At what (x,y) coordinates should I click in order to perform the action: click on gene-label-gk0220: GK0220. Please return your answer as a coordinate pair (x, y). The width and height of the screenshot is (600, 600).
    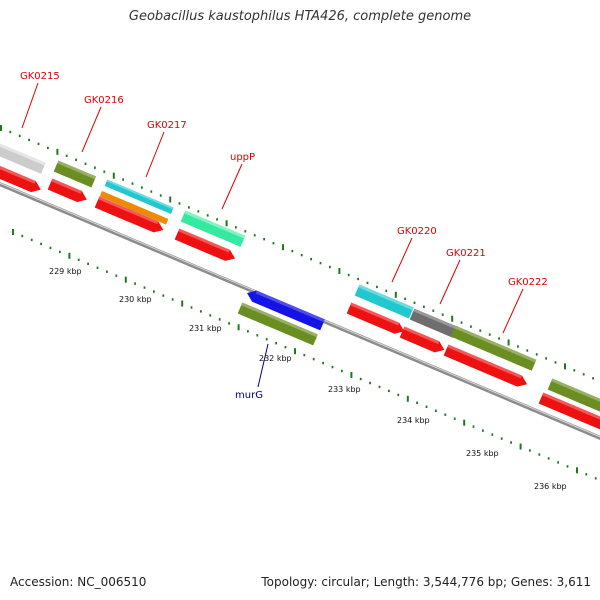
    Looking at the image, I should click on (417, 231).